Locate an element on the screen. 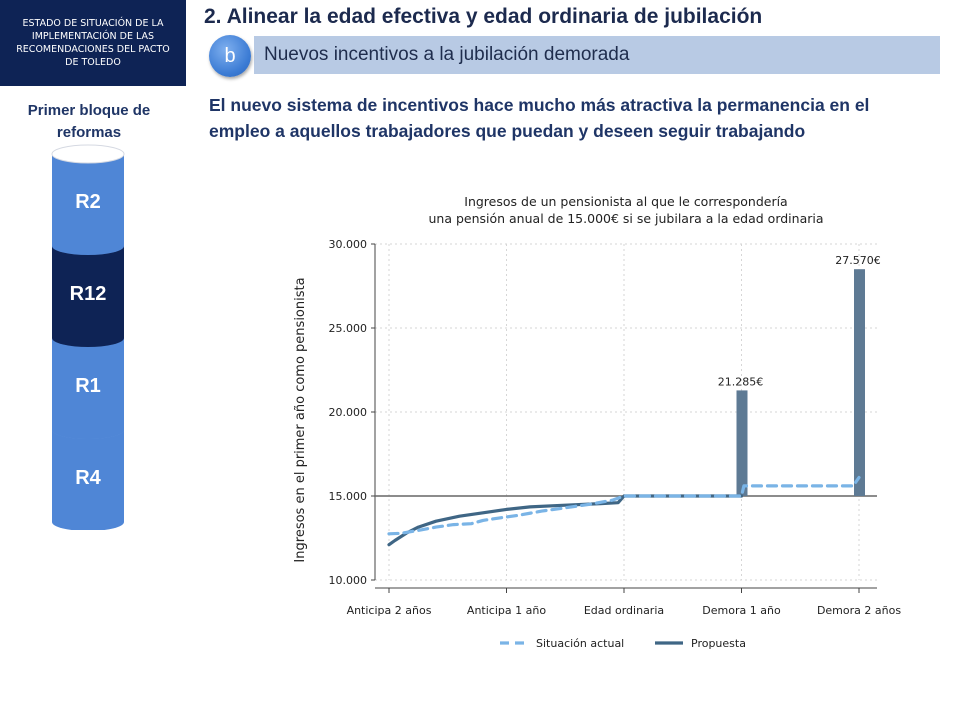 Image resolution: width=960 pixels, height=720 pixels. reform-block-label: R2 is located at coordinates (88, 202).